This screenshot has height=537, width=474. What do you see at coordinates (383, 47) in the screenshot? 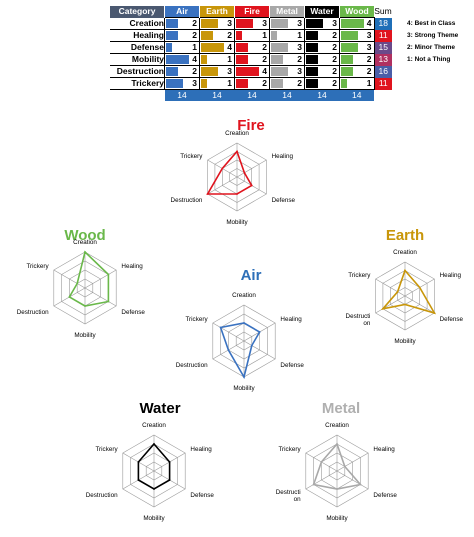
I see `row-sum: 15` at bounding box center [383, 47].